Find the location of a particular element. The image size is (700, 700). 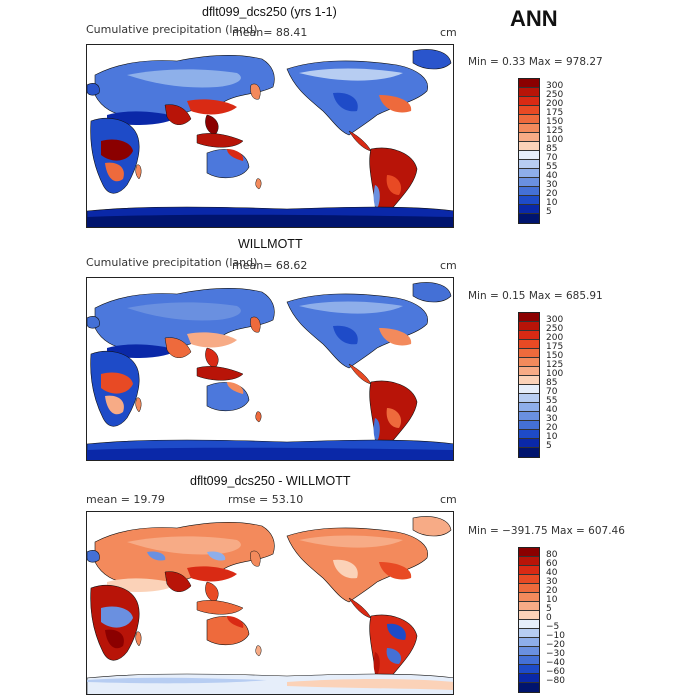

colorbar-tick-label: 0 is located at coordinates (549, 618).